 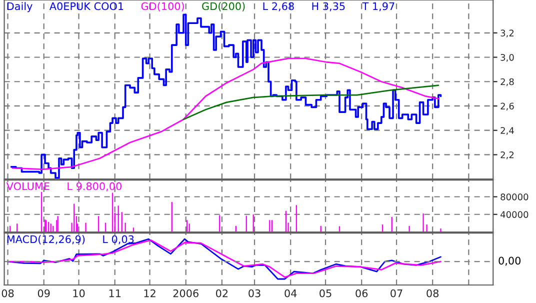 I want to click on x-tick-label: 11, so click(x=115, y=293).